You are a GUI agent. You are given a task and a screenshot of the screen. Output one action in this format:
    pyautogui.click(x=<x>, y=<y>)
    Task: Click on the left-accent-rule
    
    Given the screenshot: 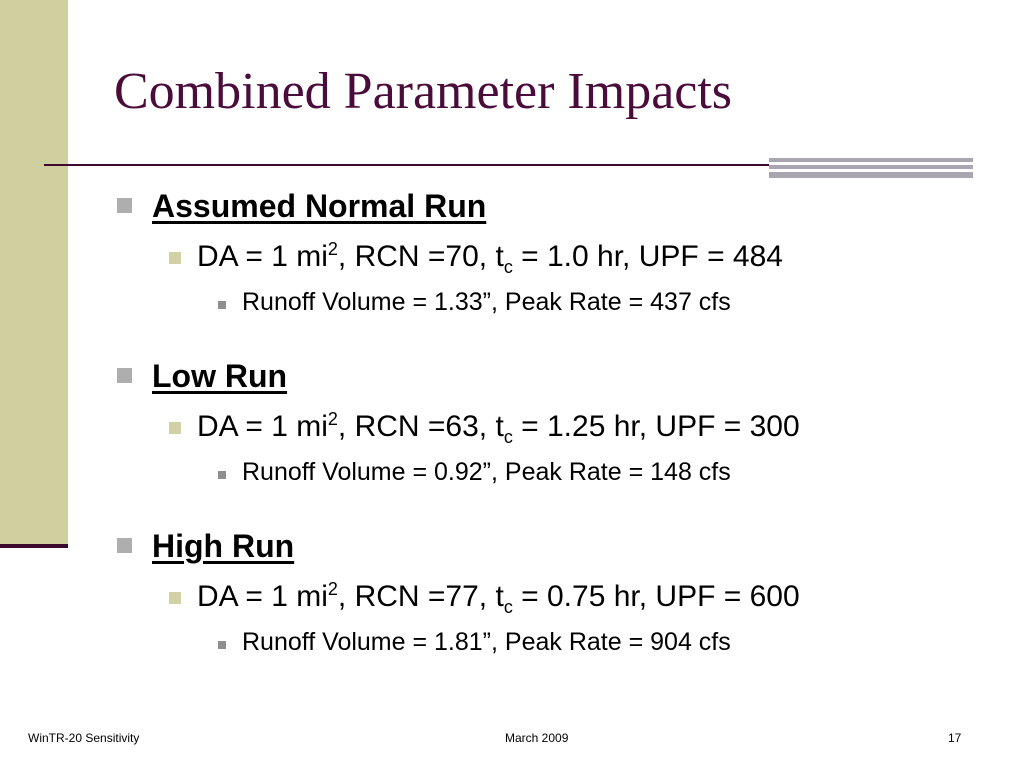 What is the action you would take?
    pyautogui.click(x=34, y=546)
    